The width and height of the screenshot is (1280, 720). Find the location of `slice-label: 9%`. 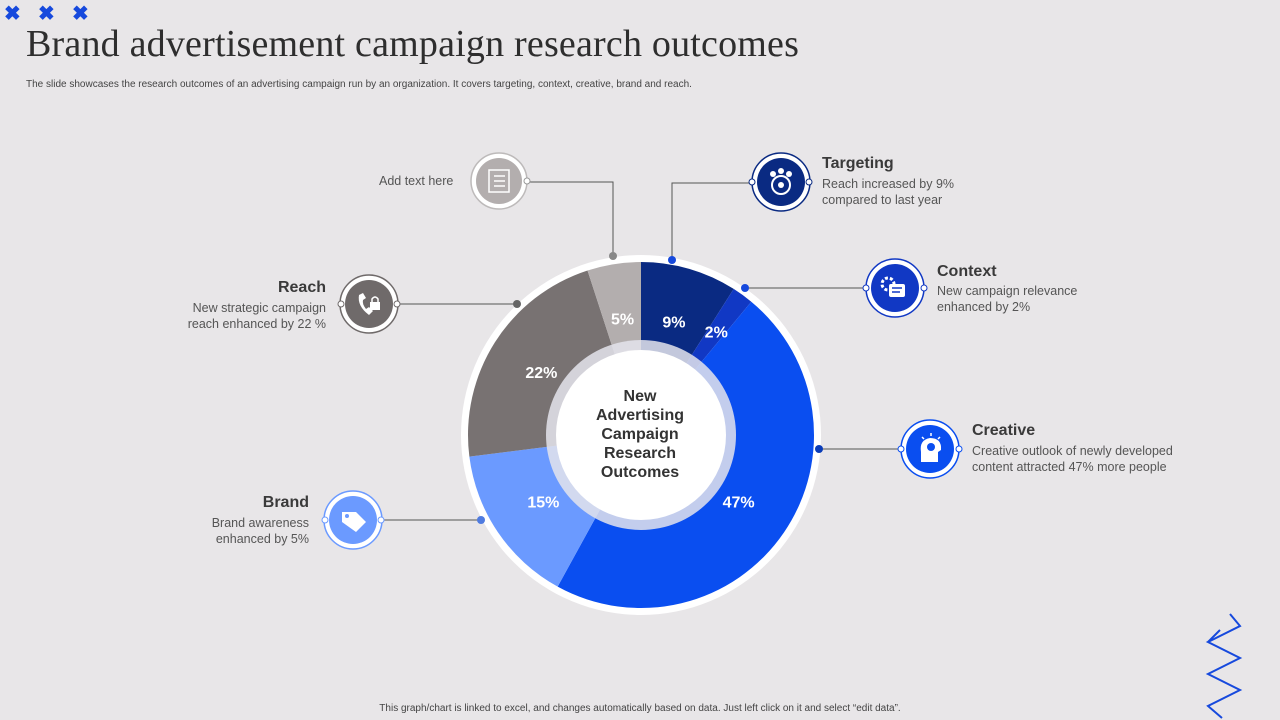

slice-label: 9% is located at coordinates (673, 323).